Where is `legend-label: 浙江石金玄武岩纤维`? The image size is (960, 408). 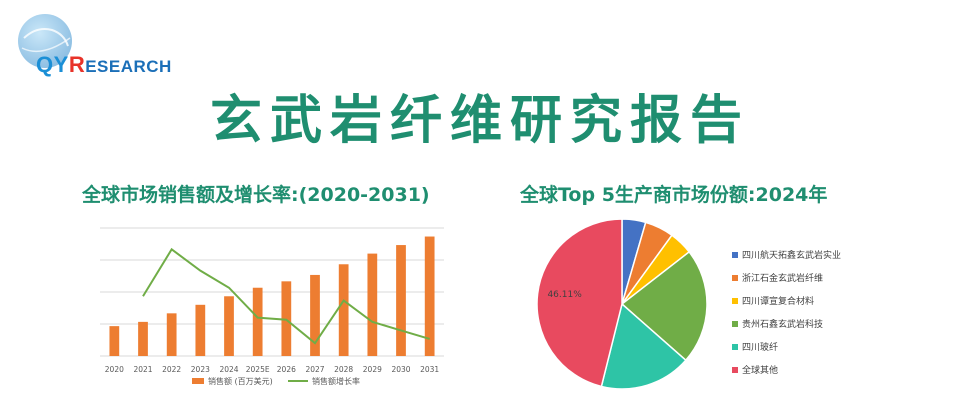 legend-label: 浙江石金玄武岩纤维 is located at coordinates (782, 278).